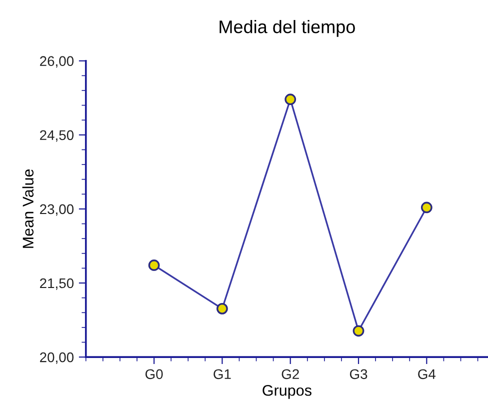 The height and width of the screenshot is (403, 488). Describe the element at coordinates (57, 210) in the screenshot. I see `y-tick-label: 23,00` at that location.